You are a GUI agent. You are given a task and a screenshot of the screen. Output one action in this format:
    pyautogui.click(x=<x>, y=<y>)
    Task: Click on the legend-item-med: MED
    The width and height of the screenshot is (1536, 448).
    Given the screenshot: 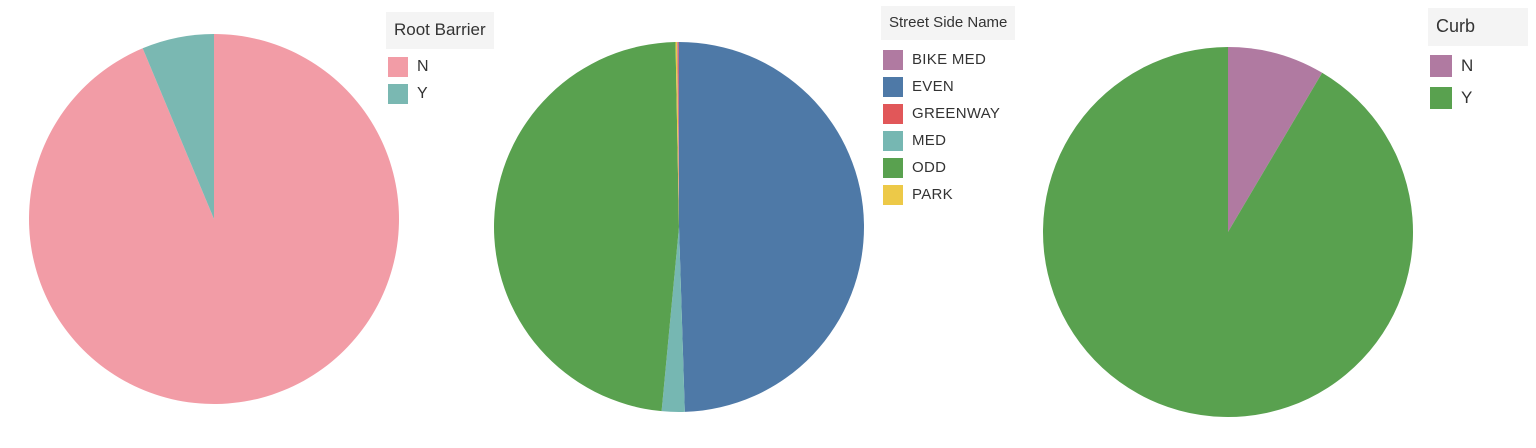 What is the action you would take?
    pyautogui.click(x=948, y=140)
    